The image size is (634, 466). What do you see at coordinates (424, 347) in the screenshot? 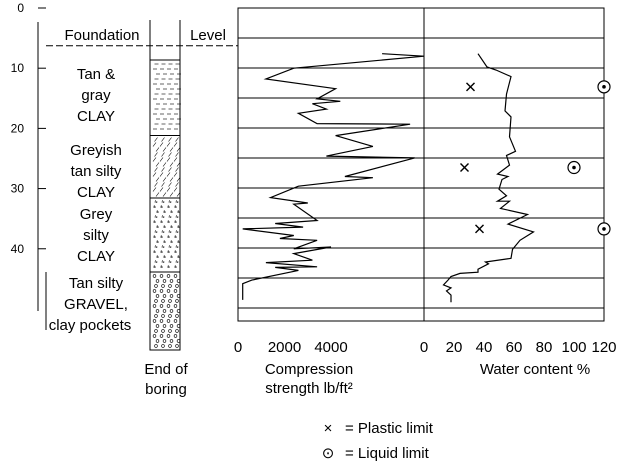
I see `water-tick-label: 0` at bounding box center [424, 347].